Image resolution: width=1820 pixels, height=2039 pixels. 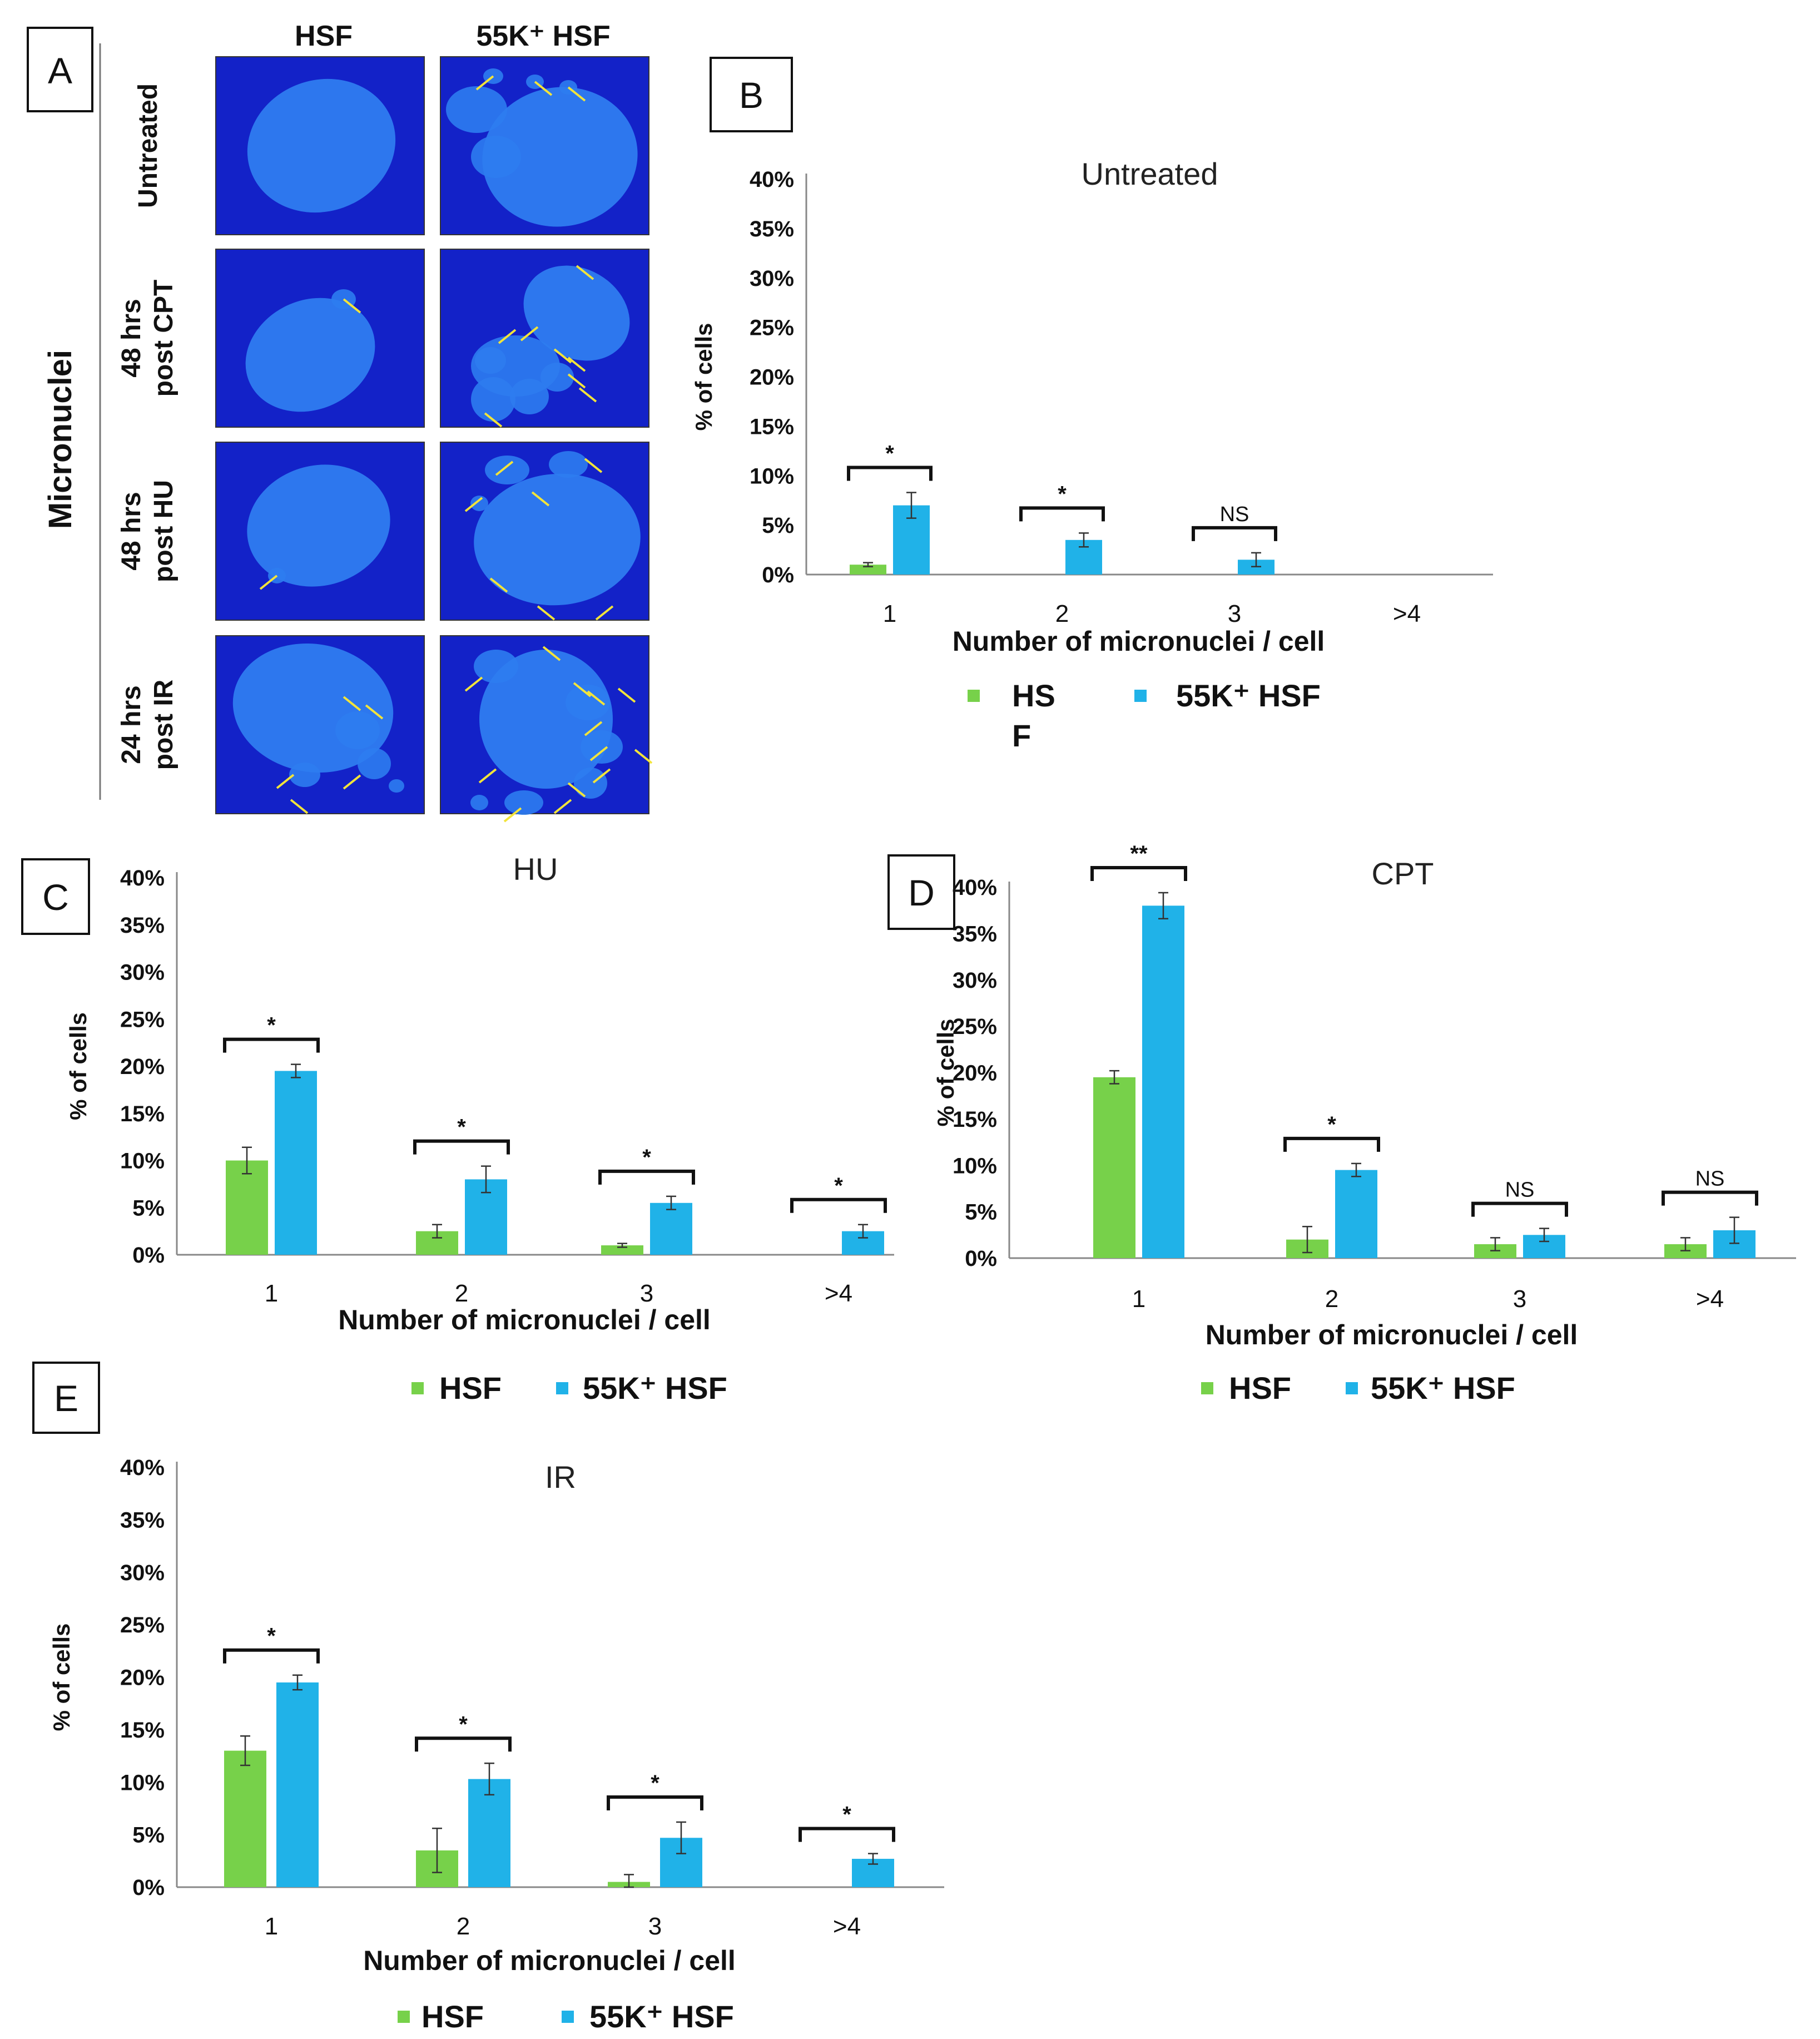 What do you see at coordinates (922, 892) in the screenshot?
I see `panel-label: D` at bounding box center [922, 892].